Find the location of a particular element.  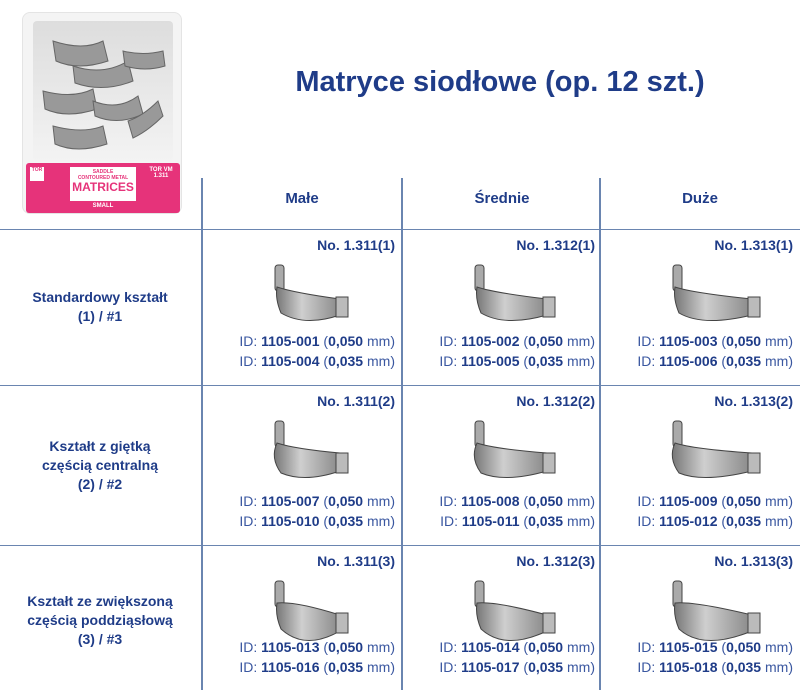

row-label-line: Kształt z giętką is located at coordinates (100, 445).